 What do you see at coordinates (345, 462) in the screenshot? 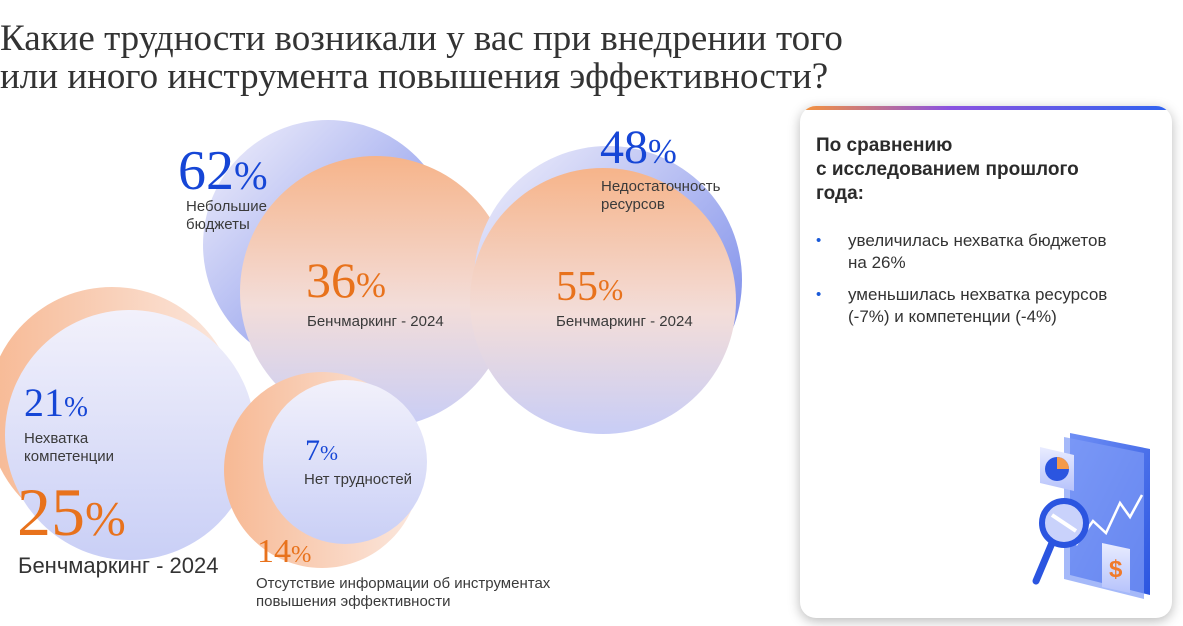
I see `bubble-nodifficulties` at bounding box center [345, 462].